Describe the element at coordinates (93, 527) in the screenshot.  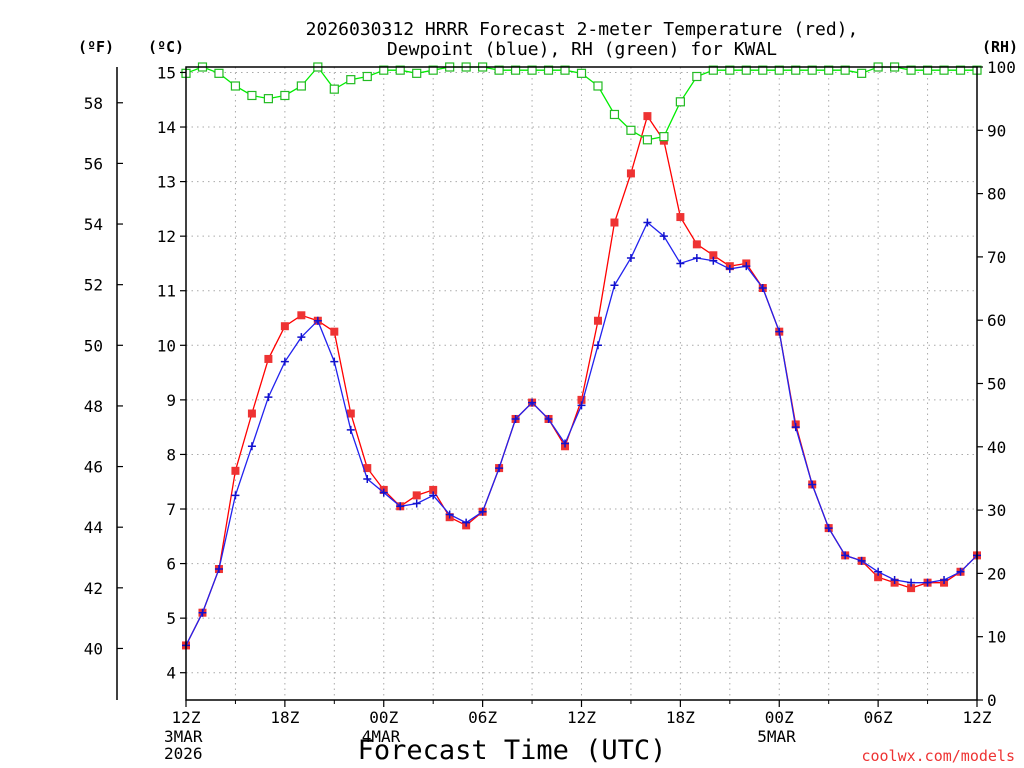
I see `fahrenheit-tick-label: 44` at that location.